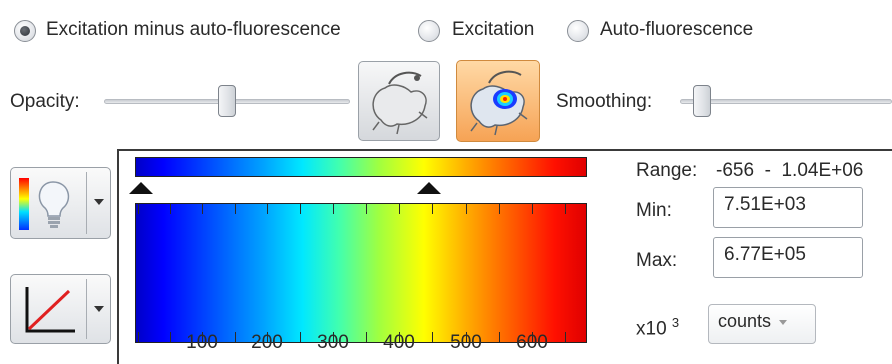  Describe the element at coordinates (675, 322) in the screenshot. I see `scale-exponent: 3` at that location.